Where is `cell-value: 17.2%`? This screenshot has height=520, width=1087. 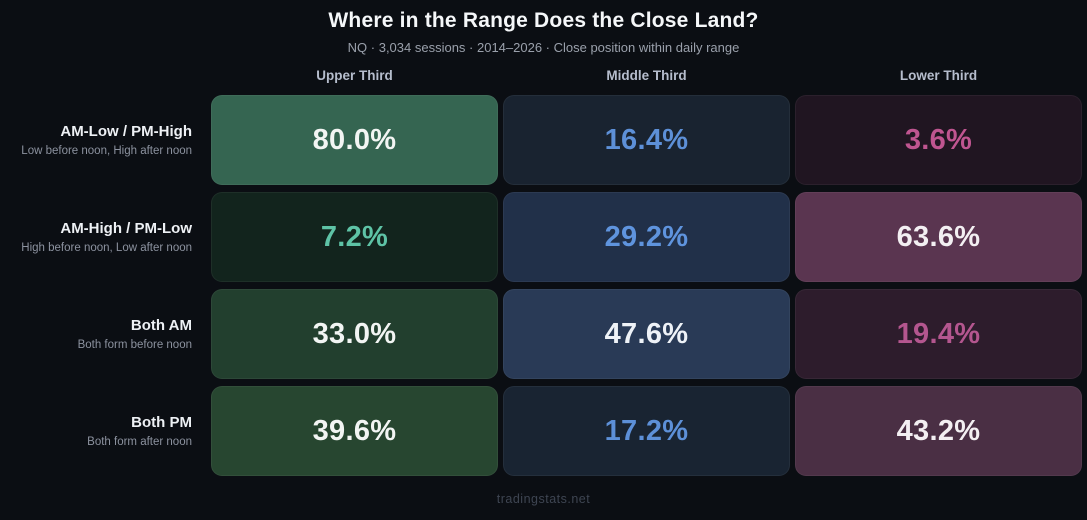 cell-value: 17.2% is located at coordinates (646, 430).